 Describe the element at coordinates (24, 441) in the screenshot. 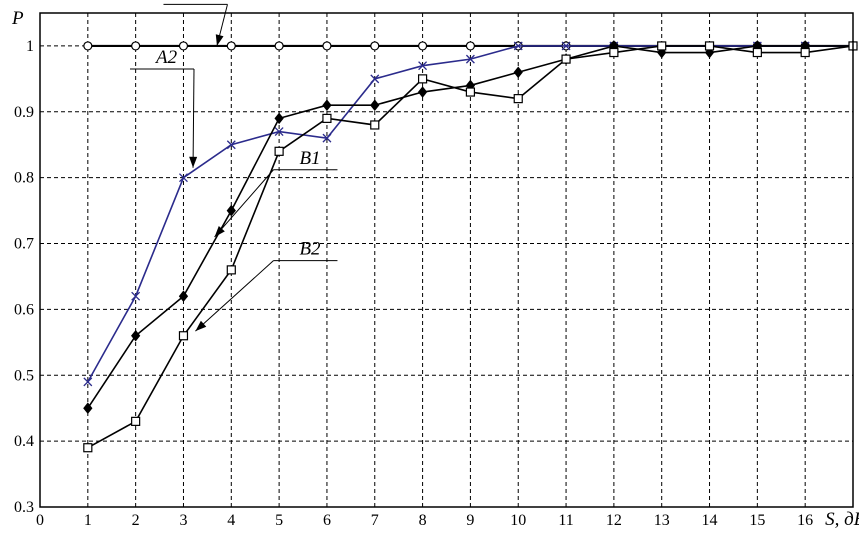

I see `y-tick-label: 0.4` at that location.